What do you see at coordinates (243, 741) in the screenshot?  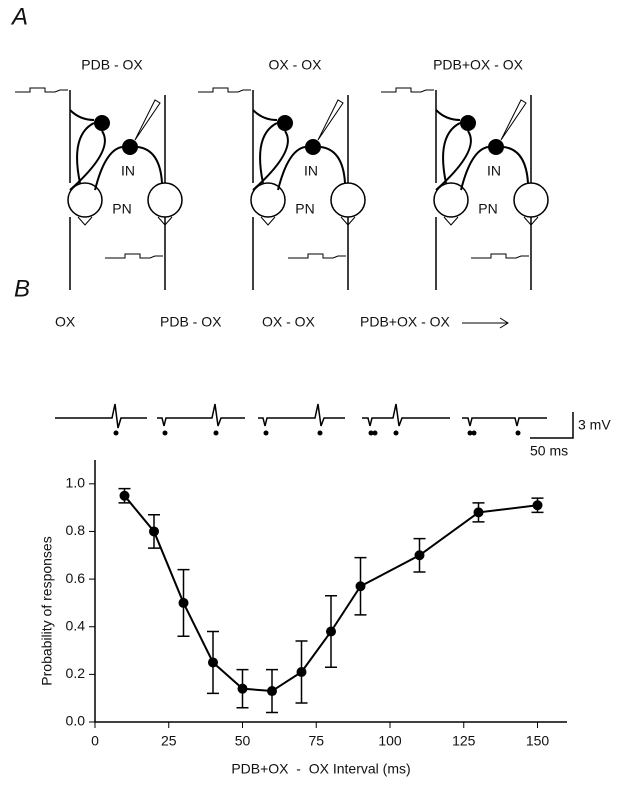 I see `x-tick-label: 50` at bounding box center [243, 741].